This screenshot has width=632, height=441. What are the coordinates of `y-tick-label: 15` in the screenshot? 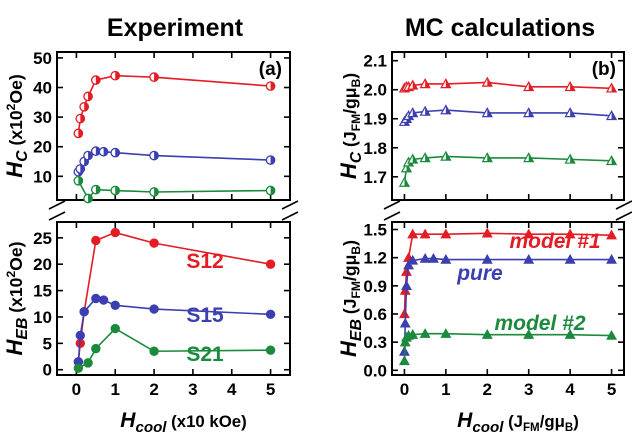 It's located at (42, 291).